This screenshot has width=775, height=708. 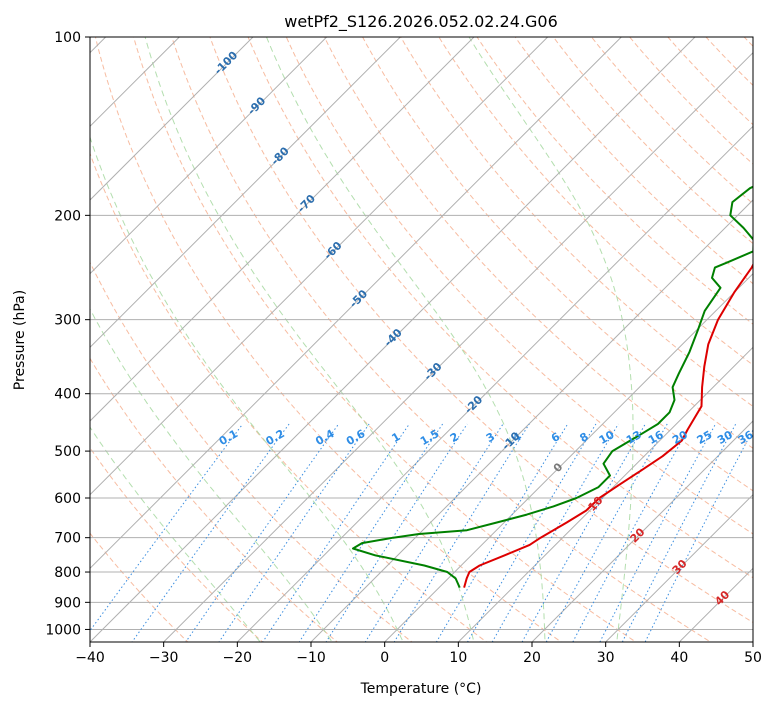 What do you see at coordinates (274, 437) in the screenshot?
I see `mixing-ratio-label: 0.2` at bounding box center [274, 437].